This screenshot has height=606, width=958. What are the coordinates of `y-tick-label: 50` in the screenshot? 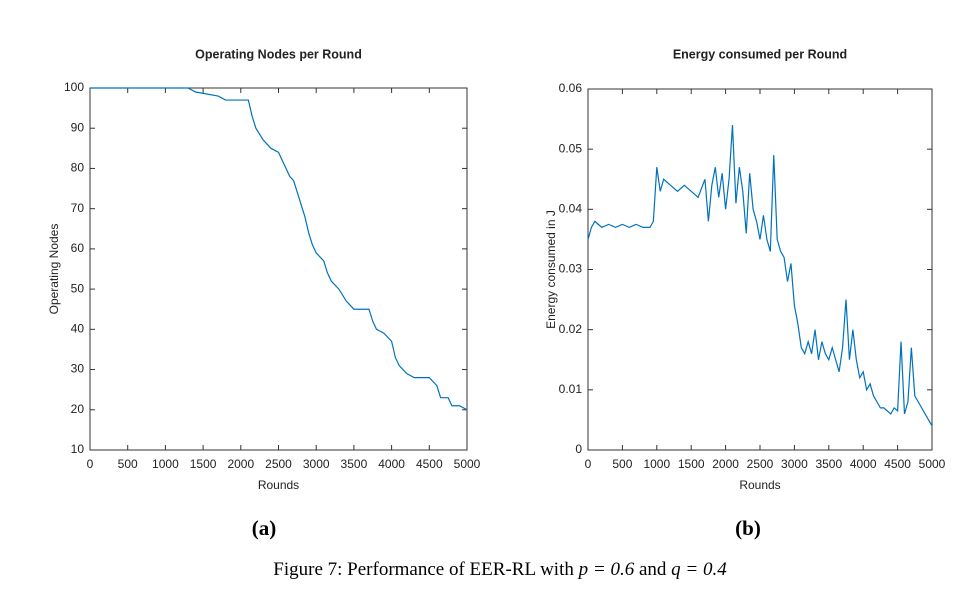 It's located at (78, 288).